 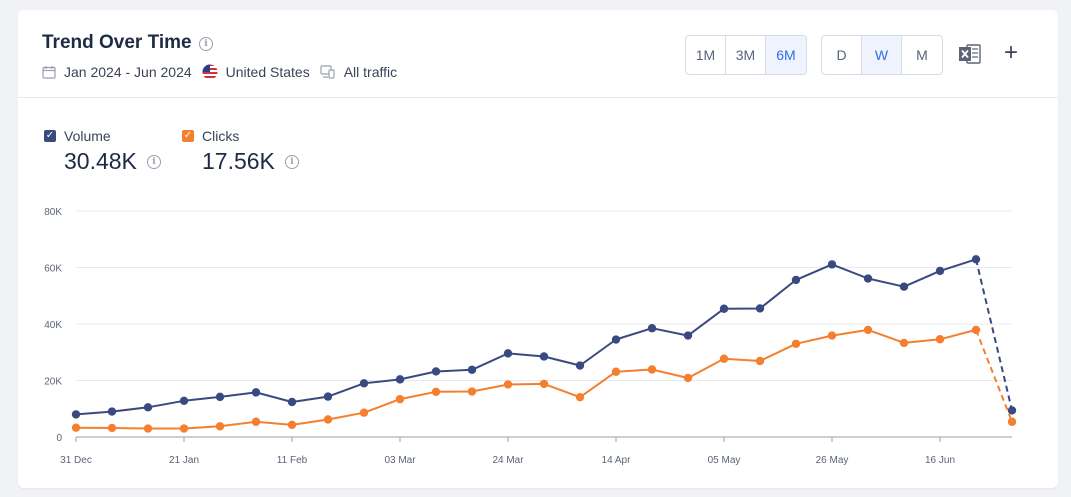 What do you see at coordinates (922, 55) in the screenshot?
I see `granularity-month-button: M` at bounding box center [922, 55].